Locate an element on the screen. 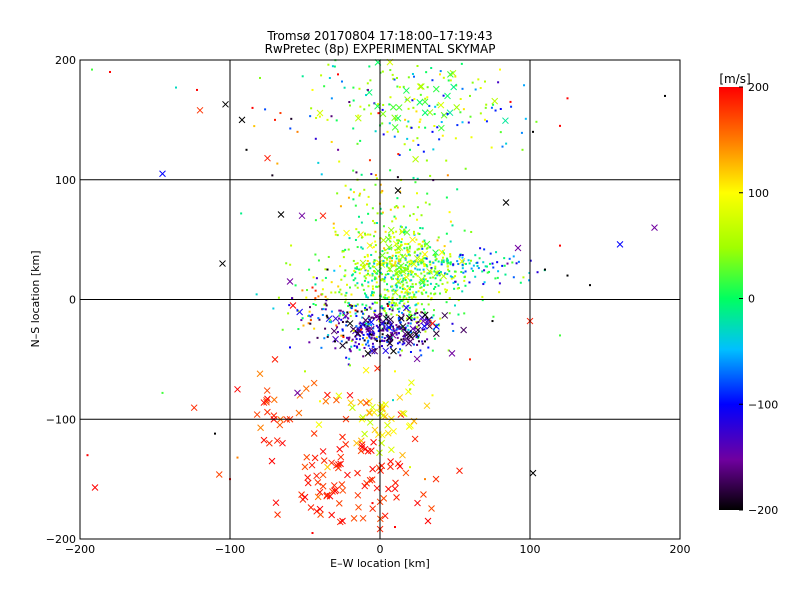  colorbar-label: [m/s] is located at coordinates (734, 79).